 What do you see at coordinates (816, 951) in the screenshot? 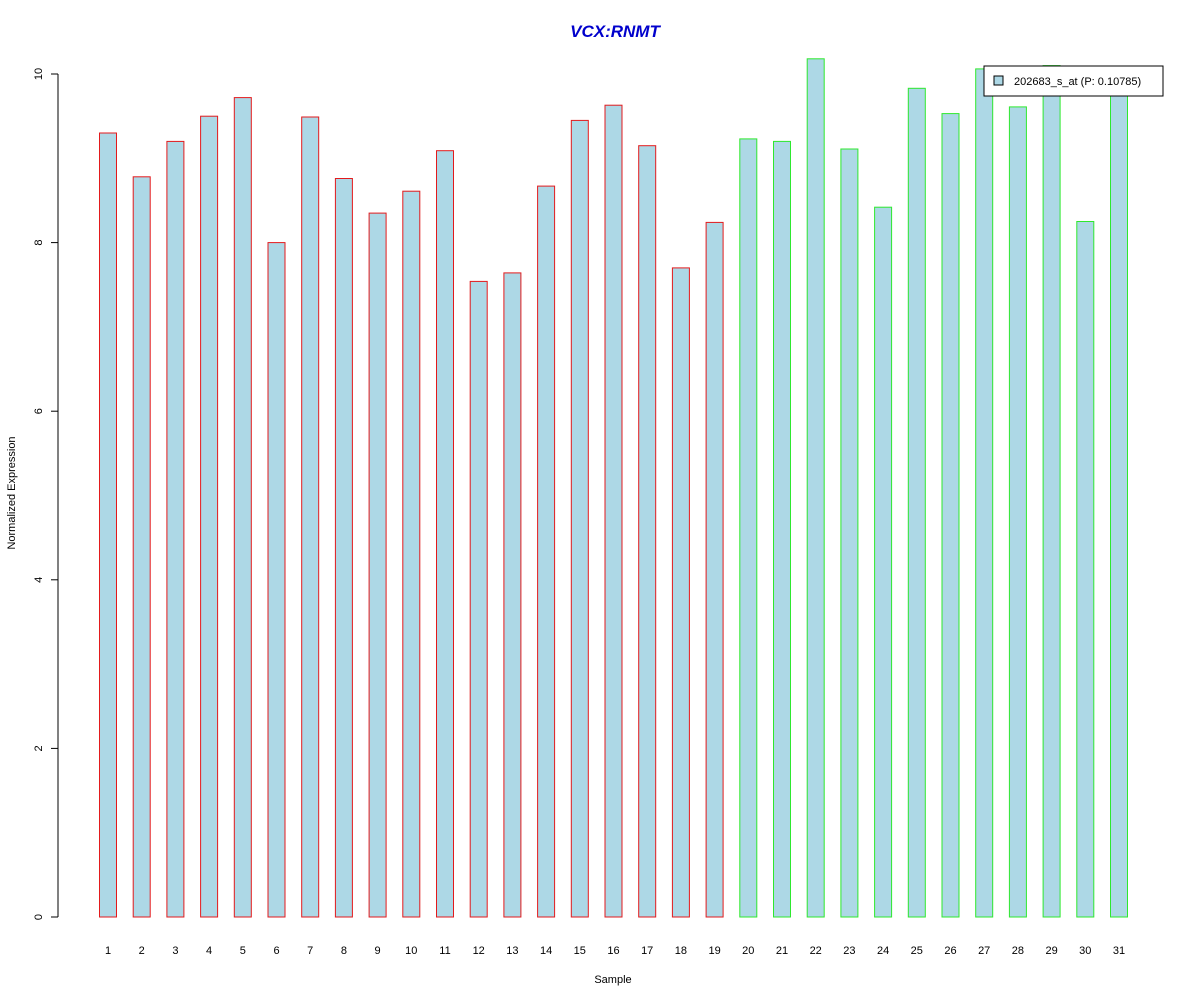
I see `x-tick-label: 22` at bounding box center [816, 951].